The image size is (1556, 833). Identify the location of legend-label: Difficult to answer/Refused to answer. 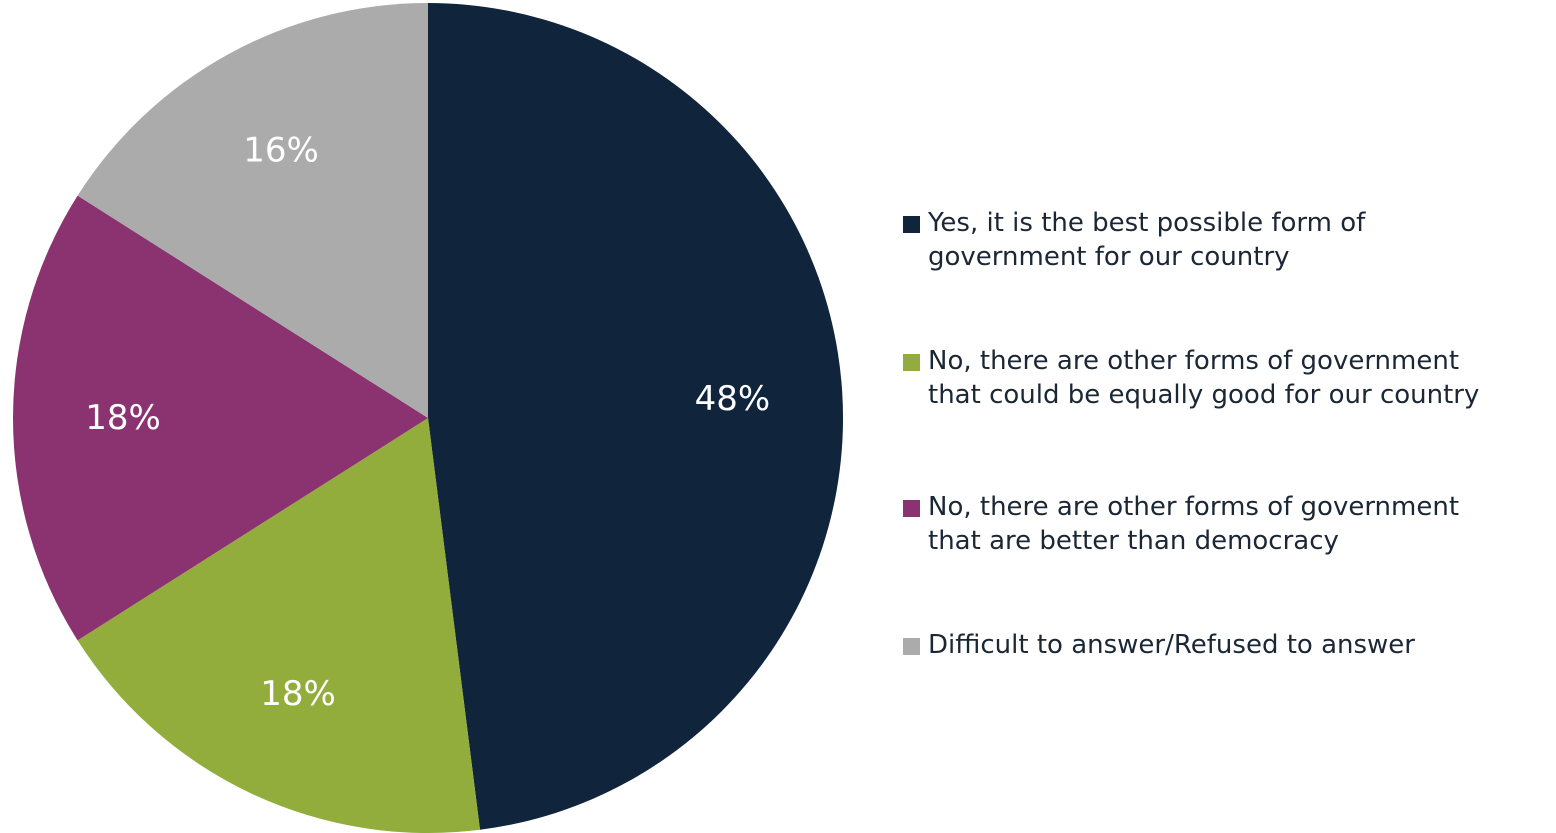
(1238, 645).